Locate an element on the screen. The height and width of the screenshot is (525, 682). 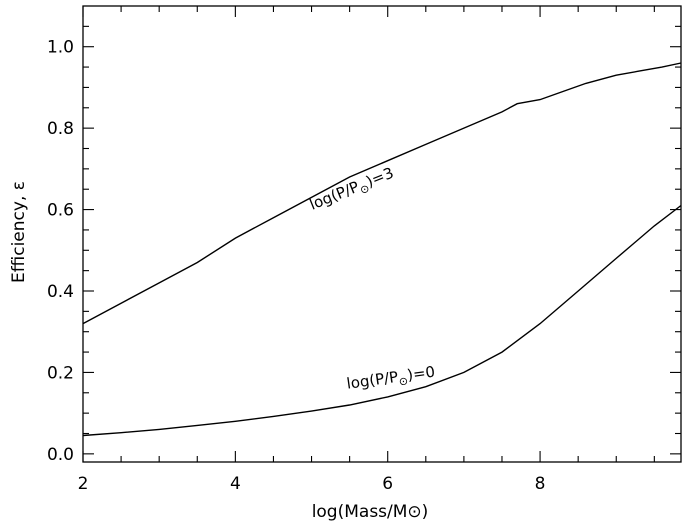
x-tick-label: 4 is located at coordinates (235, 484).